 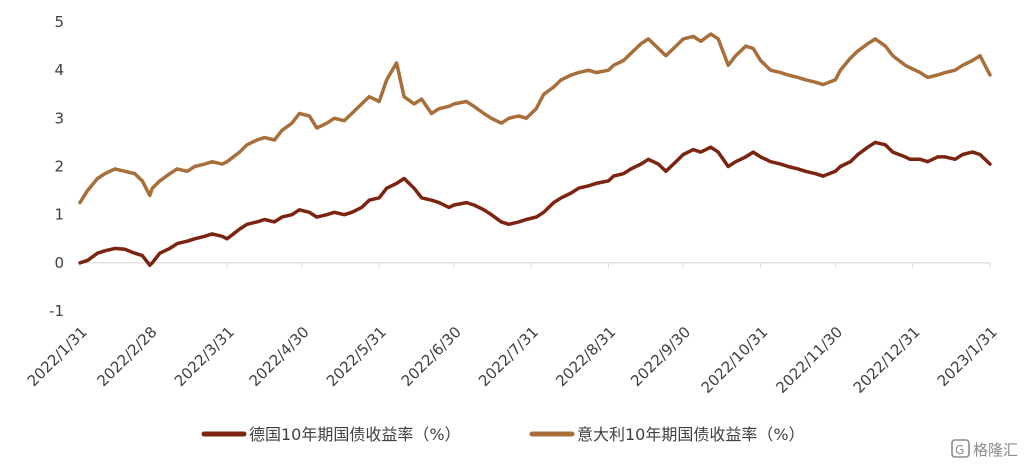 What do you see at coordinates (967, 356) in the screenshot?
I see `x-tick-label: 2023/1/31` at bounding box center [967, 356].